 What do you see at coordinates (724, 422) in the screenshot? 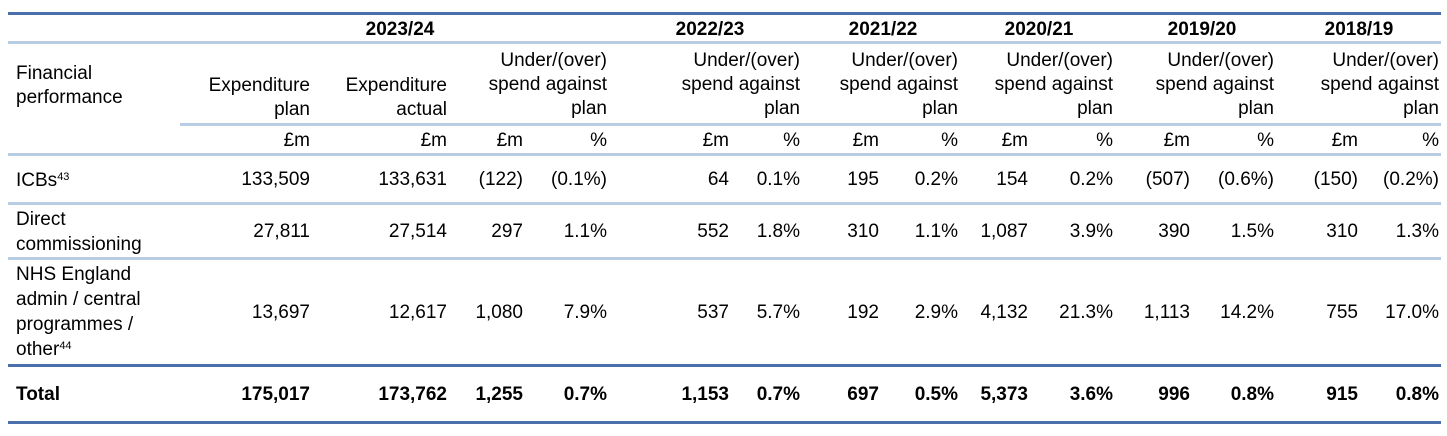
I see `bottom-rule` at bounding box center [724, 422].